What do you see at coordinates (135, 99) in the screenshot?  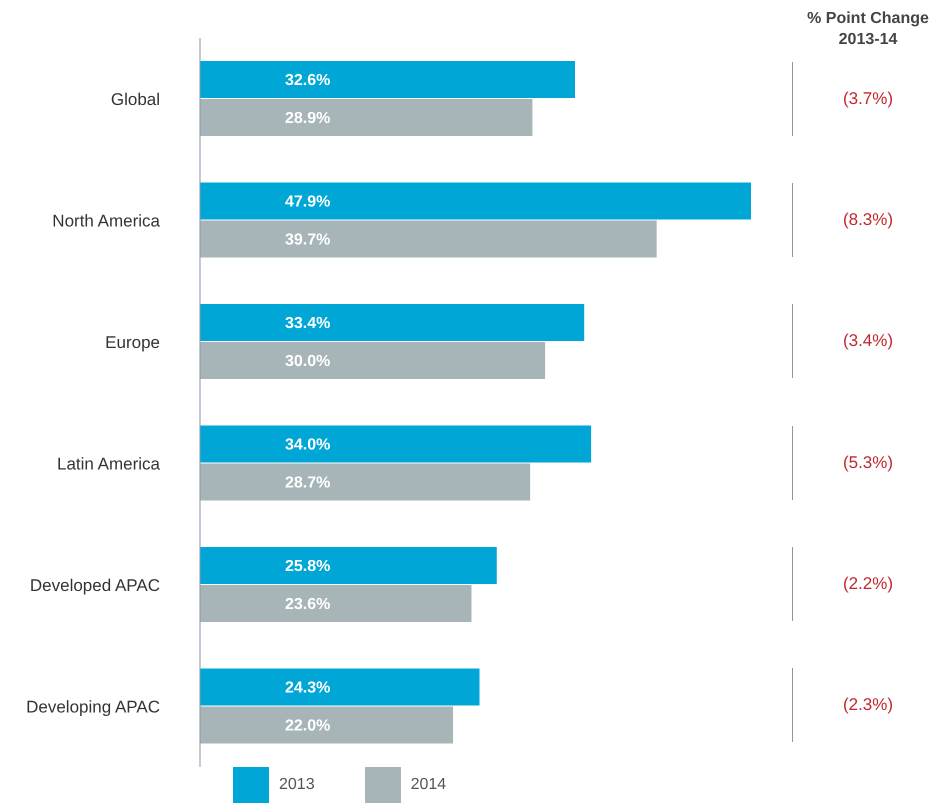 I see `y-tick-label: Global` at bounding box center [135, 99].